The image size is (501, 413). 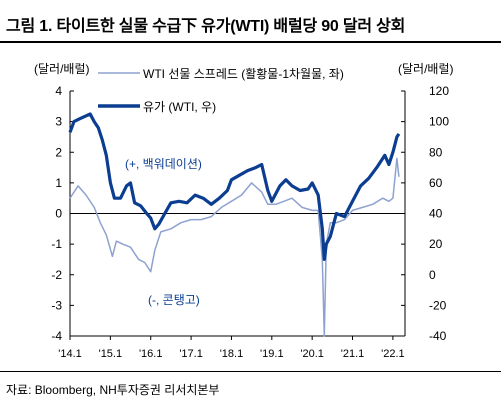 I want to click on right-tick-label: 20, so click(x=436, y=244).